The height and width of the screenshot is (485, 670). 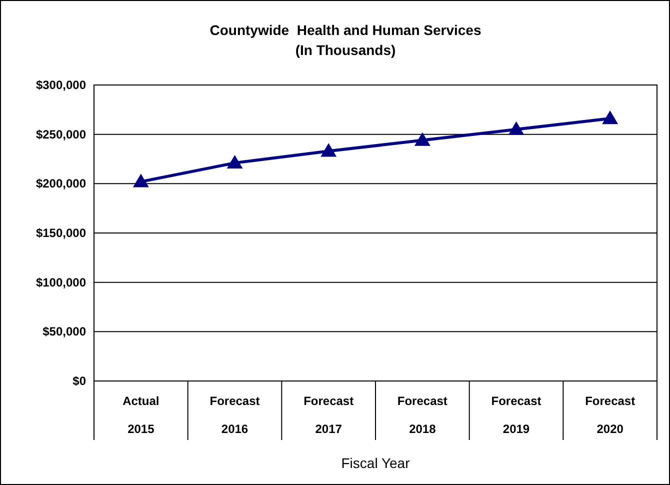 What do you see at coordinates (345, 50) in the screenshot?
I see `chart-subtitle: (In Thousands)` at bounding box center [345, 50].